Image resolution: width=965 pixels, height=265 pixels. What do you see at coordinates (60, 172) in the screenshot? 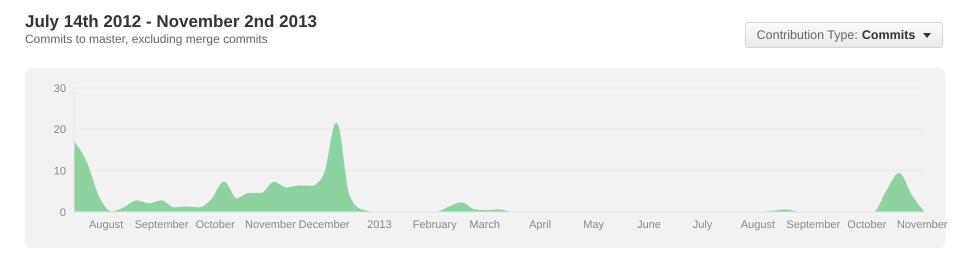
I see `y-tick-label: 10` at bounding box center [60, 172].